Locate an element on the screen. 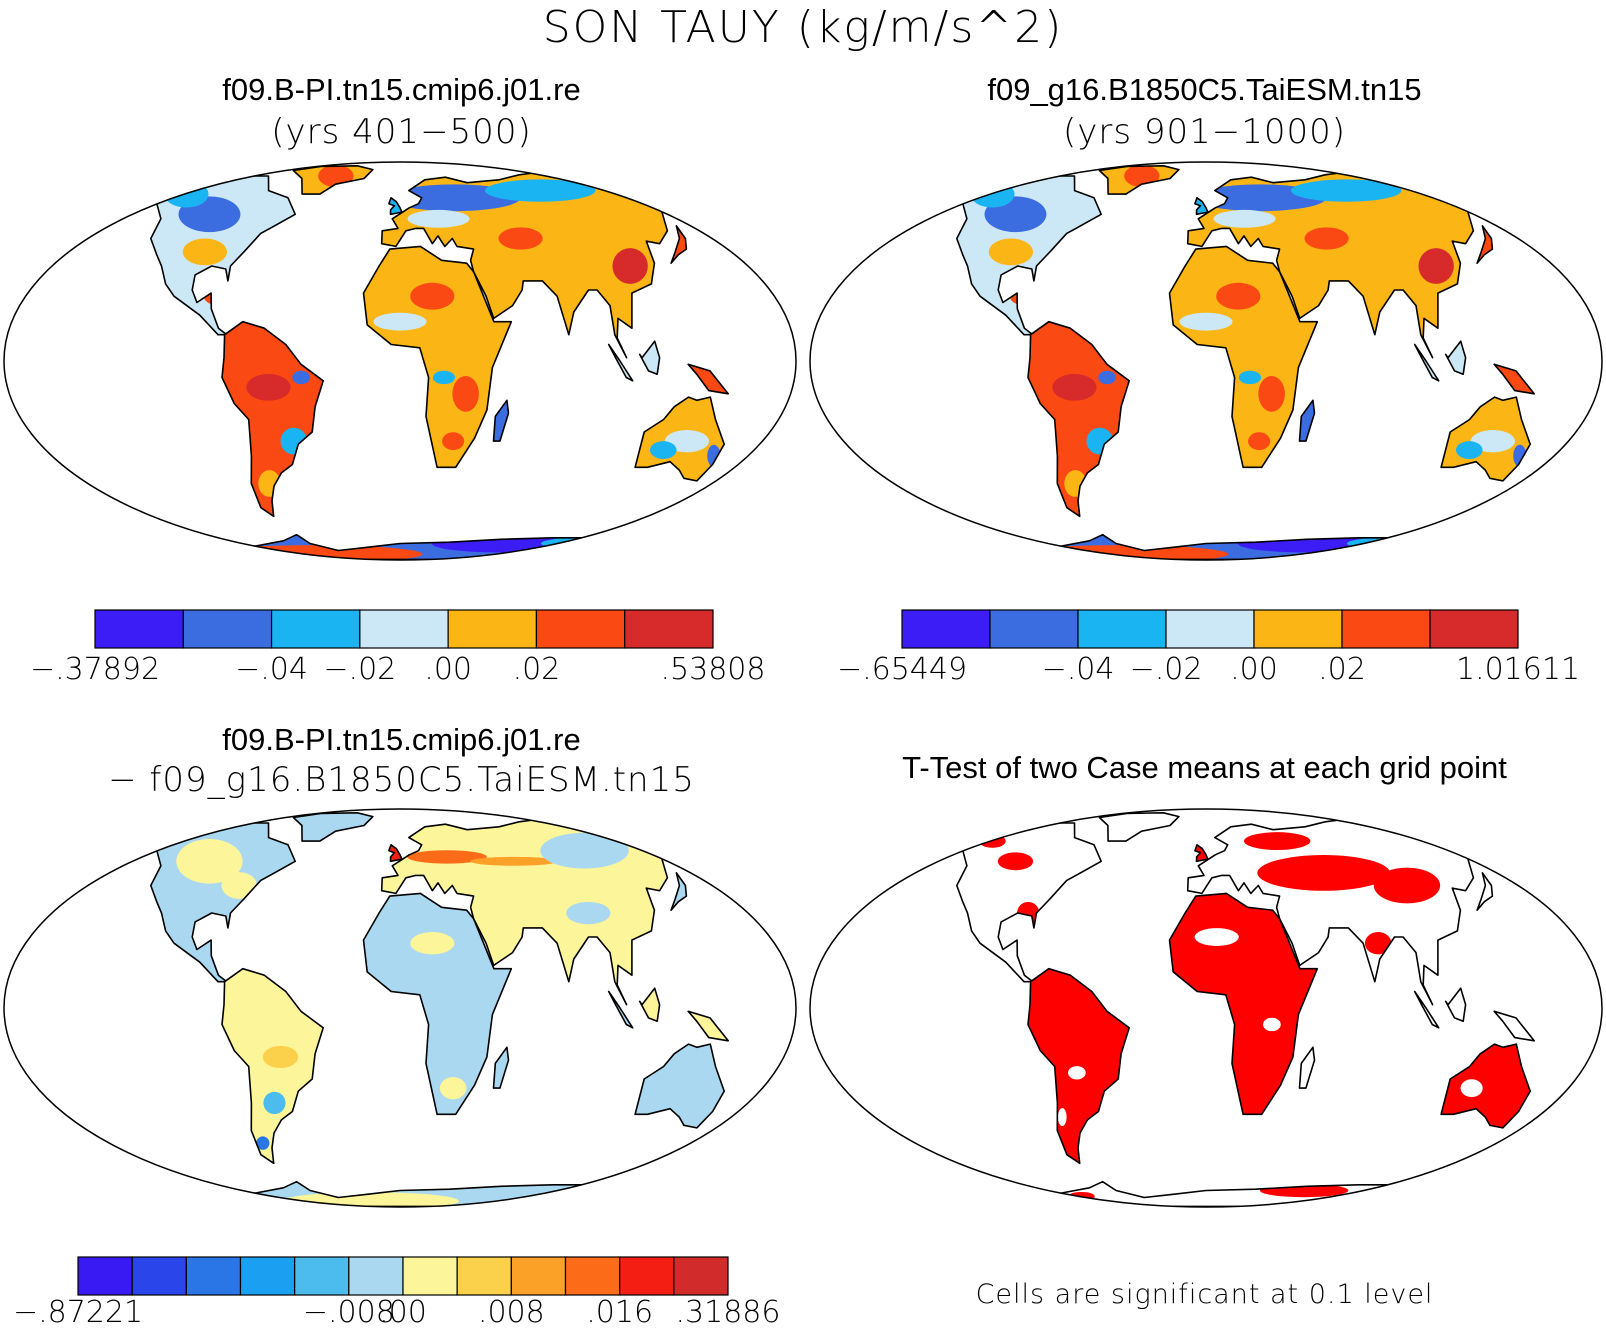 The image size is (1606, 1330). panel2-map is located at coordinates (1206, 361).